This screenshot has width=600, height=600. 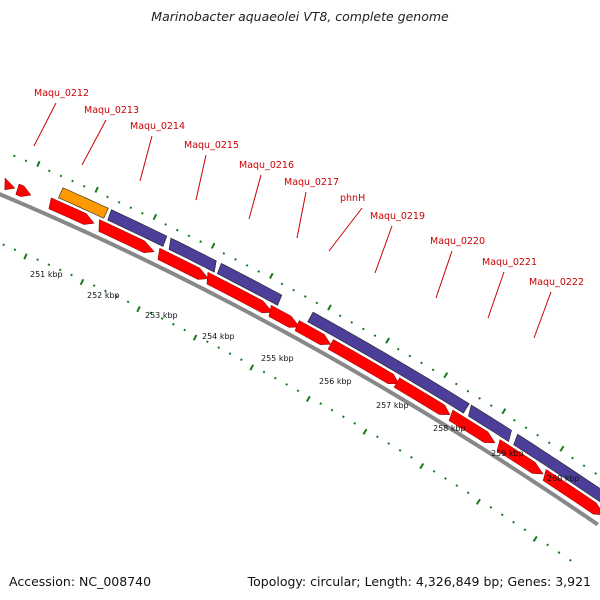 What do you see at coordinates (449, 428) in the screenshot?
I see `scale-label: 258 kbp` at bounding box center [449, 428].